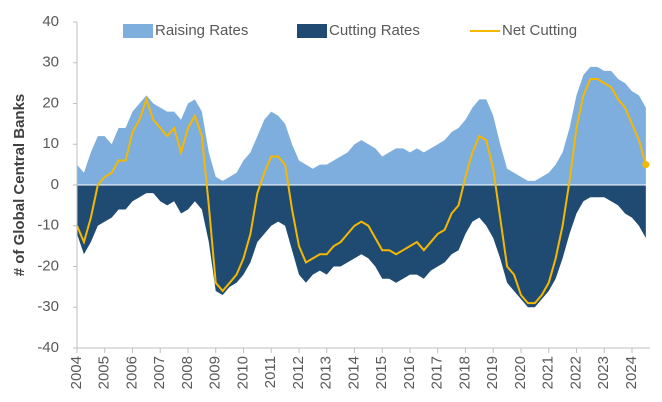  What do you see at coordinates (548, 372) in the screenshot?
I see `x-tick-label: 2021` at bounding box center [548, 372].